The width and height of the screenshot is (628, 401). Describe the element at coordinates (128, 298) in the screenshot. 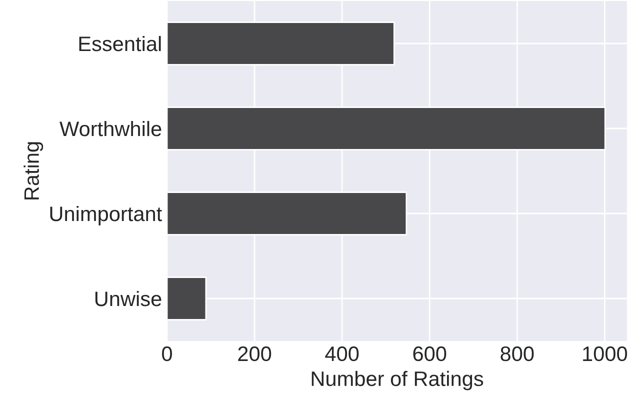

I see `y-tick-label: Unwise` at that location.